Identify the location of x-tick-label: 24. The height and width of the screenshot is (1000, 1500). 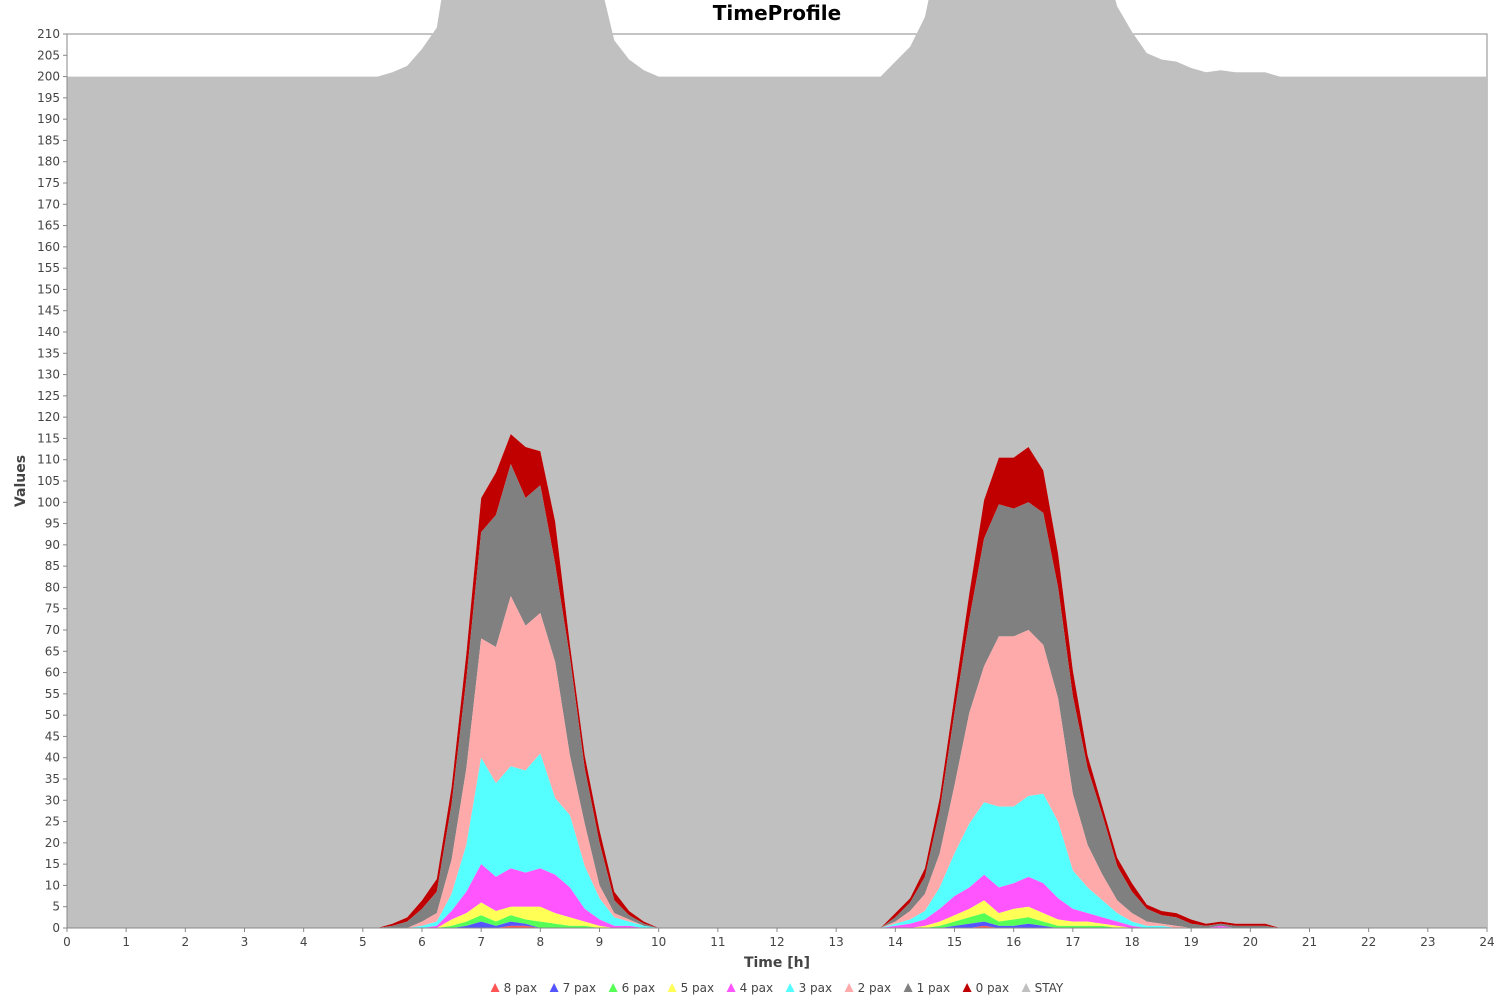
(1486, 942).